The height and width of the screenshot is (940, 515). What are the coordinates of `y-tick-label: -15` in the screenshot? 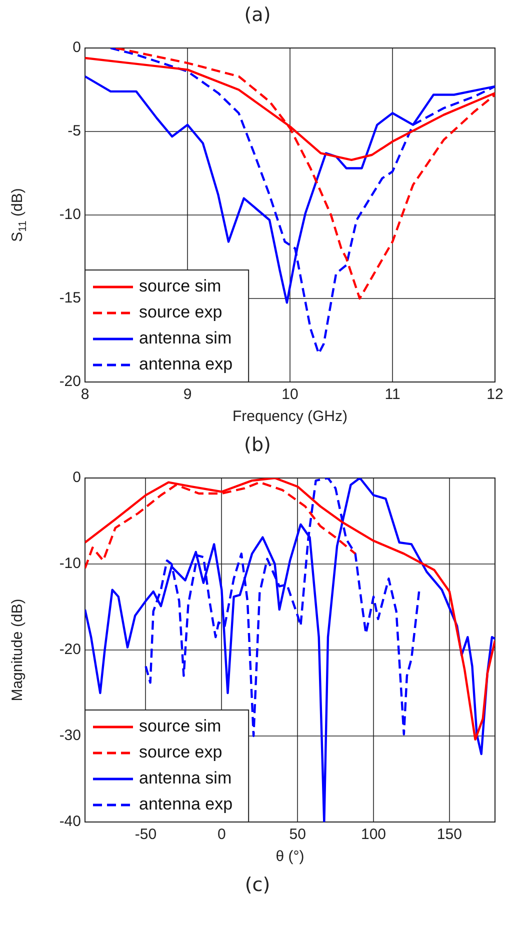 It's located at (70, 298).